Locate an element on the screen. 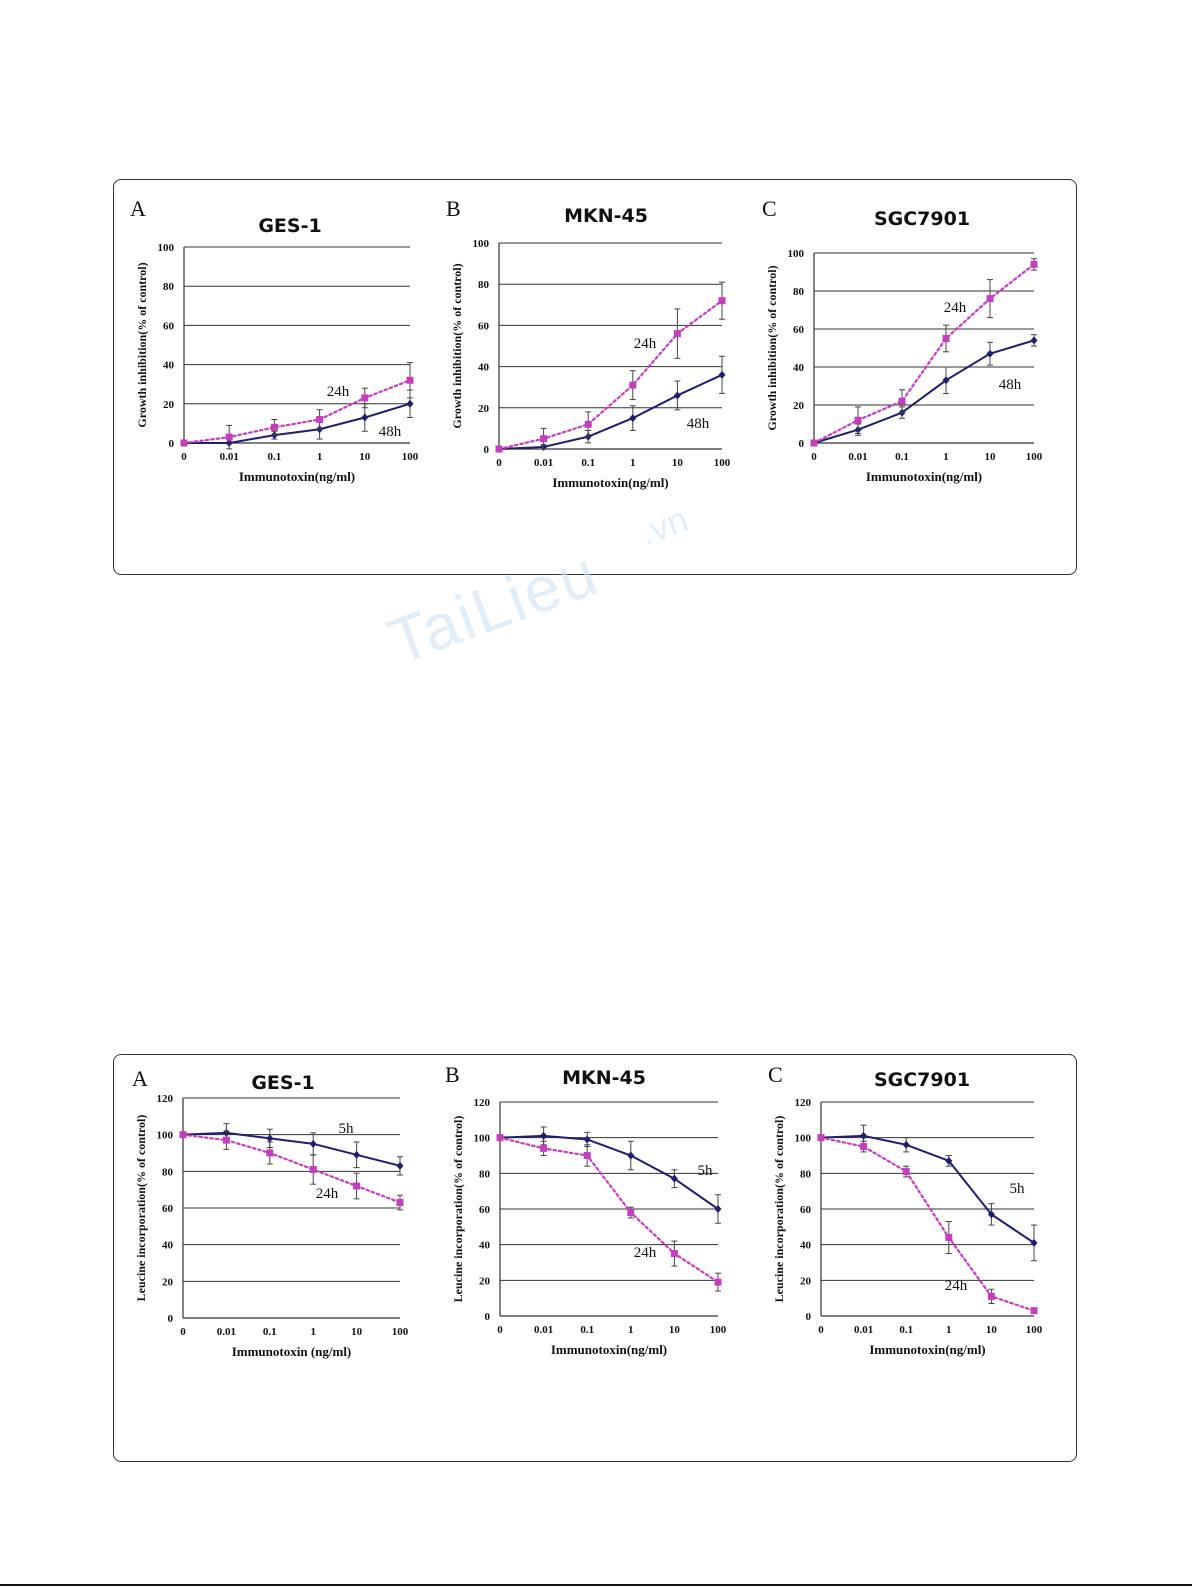  y-axis-label: Leucine incorporation(% of control) is located at coordinates (458, 1209).